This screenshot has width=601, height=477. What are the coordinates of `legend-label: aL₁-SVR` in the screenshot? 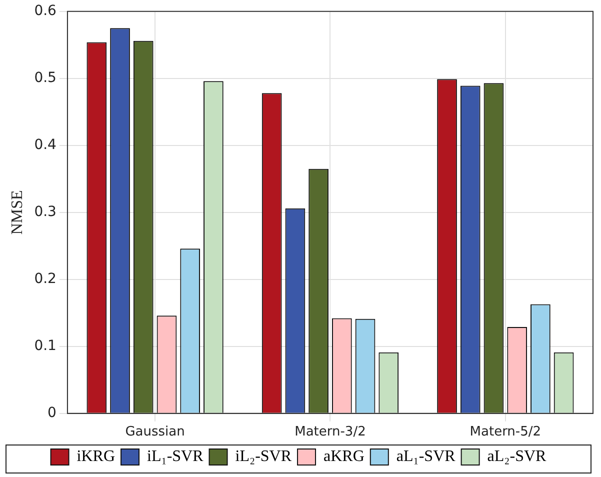 It's located at (426, 457).